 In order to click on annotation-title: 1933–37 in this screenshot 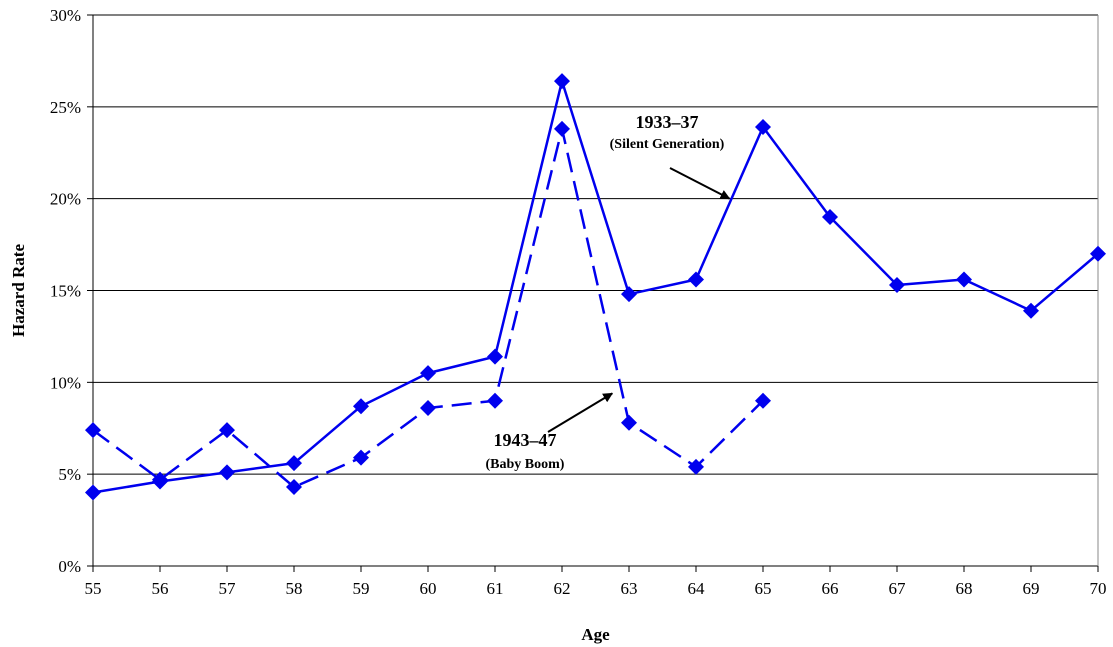, I will do `click(667, 122)`.